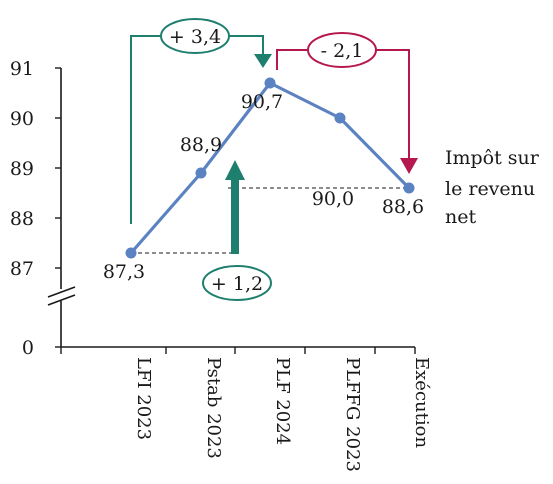  Describe the element at coordinates (409, 166) in the screenshot. I see `annotation-arrowhead-decrease` at that location.